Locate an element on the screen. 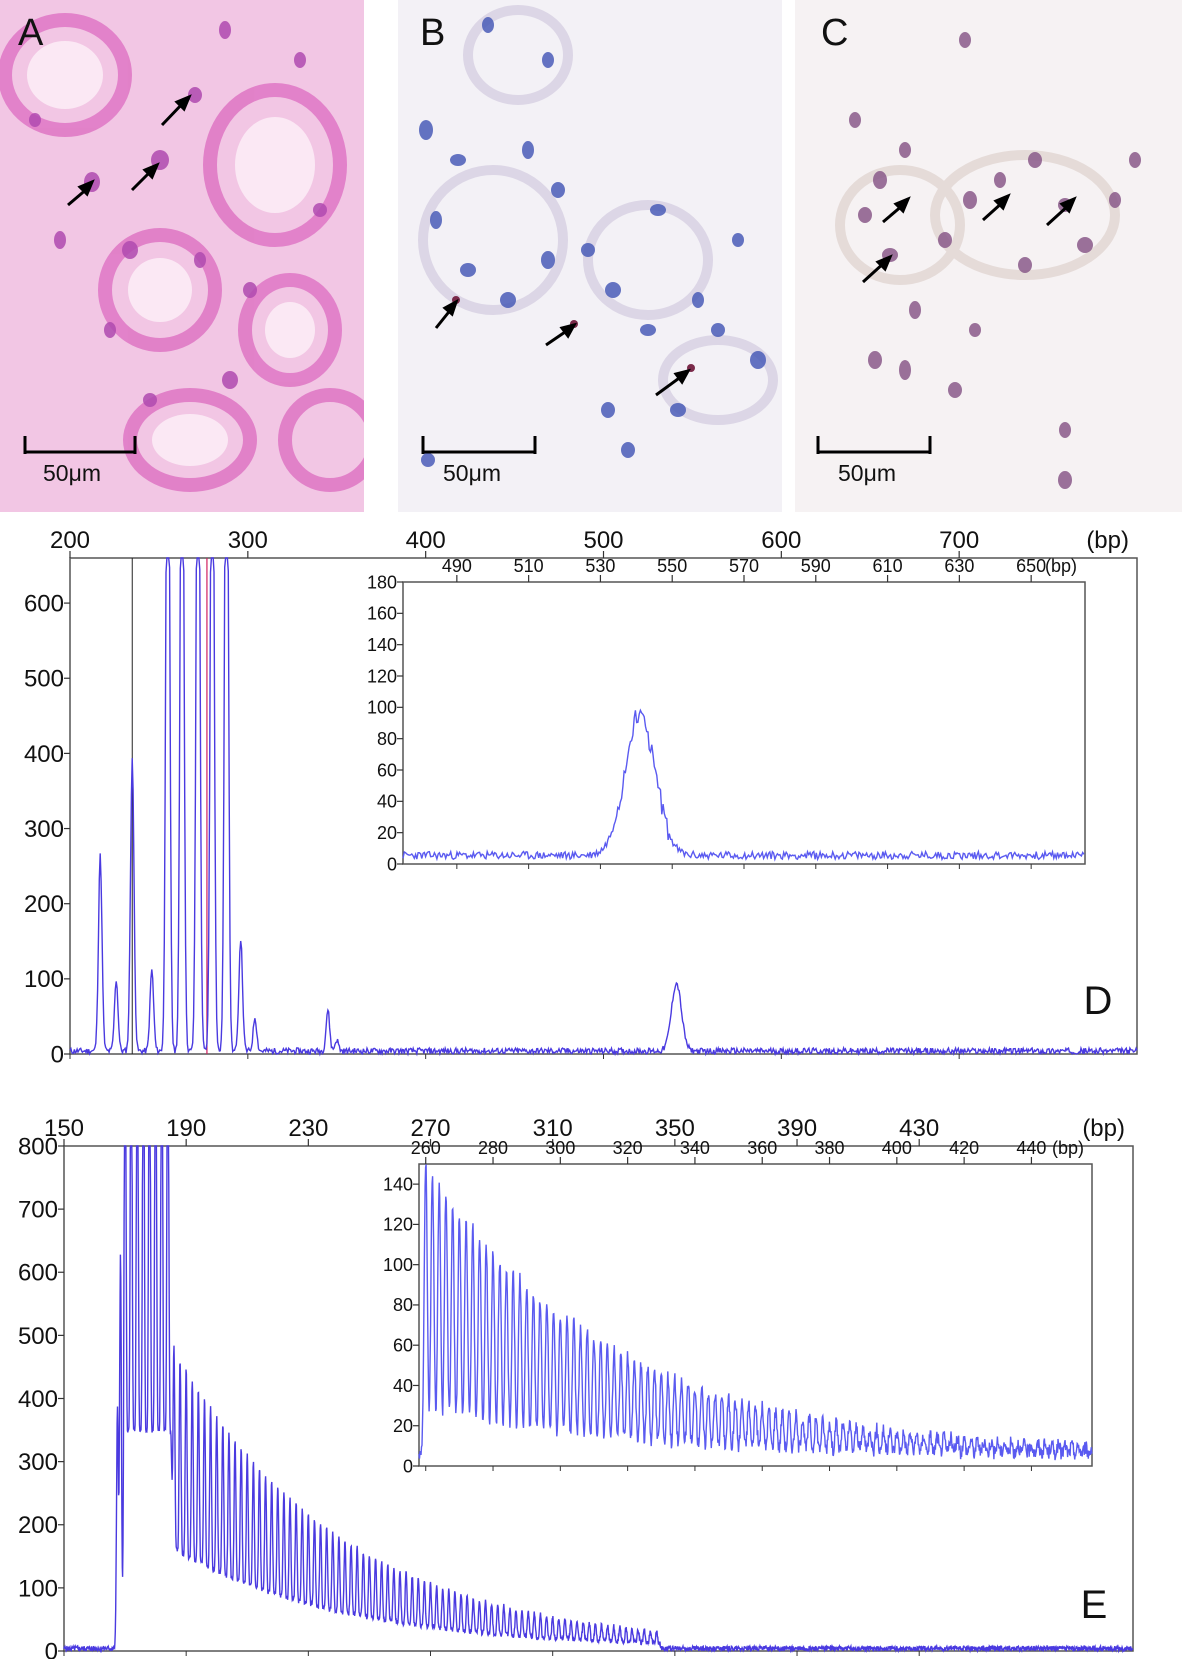  chart-d-inset-x-tick-label: 570 is located at coordinates (744, 566).